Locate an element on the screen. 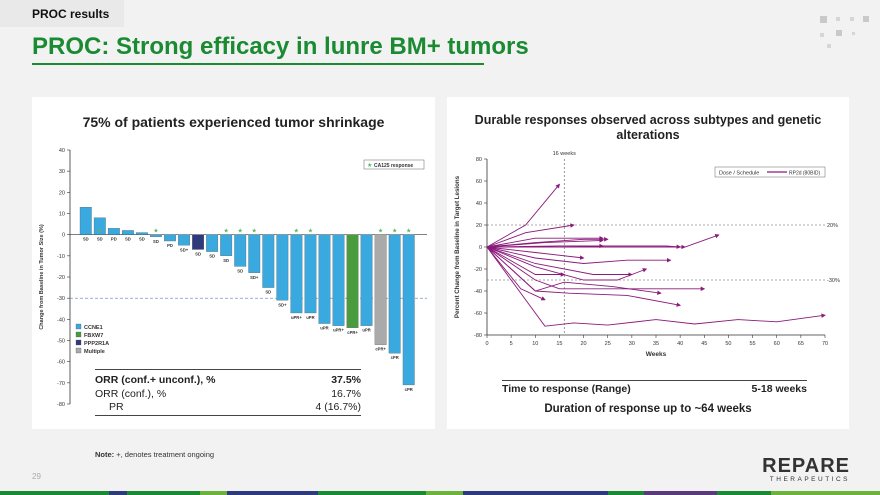  legend-label: Multiple is located at coordinates (94, 352).